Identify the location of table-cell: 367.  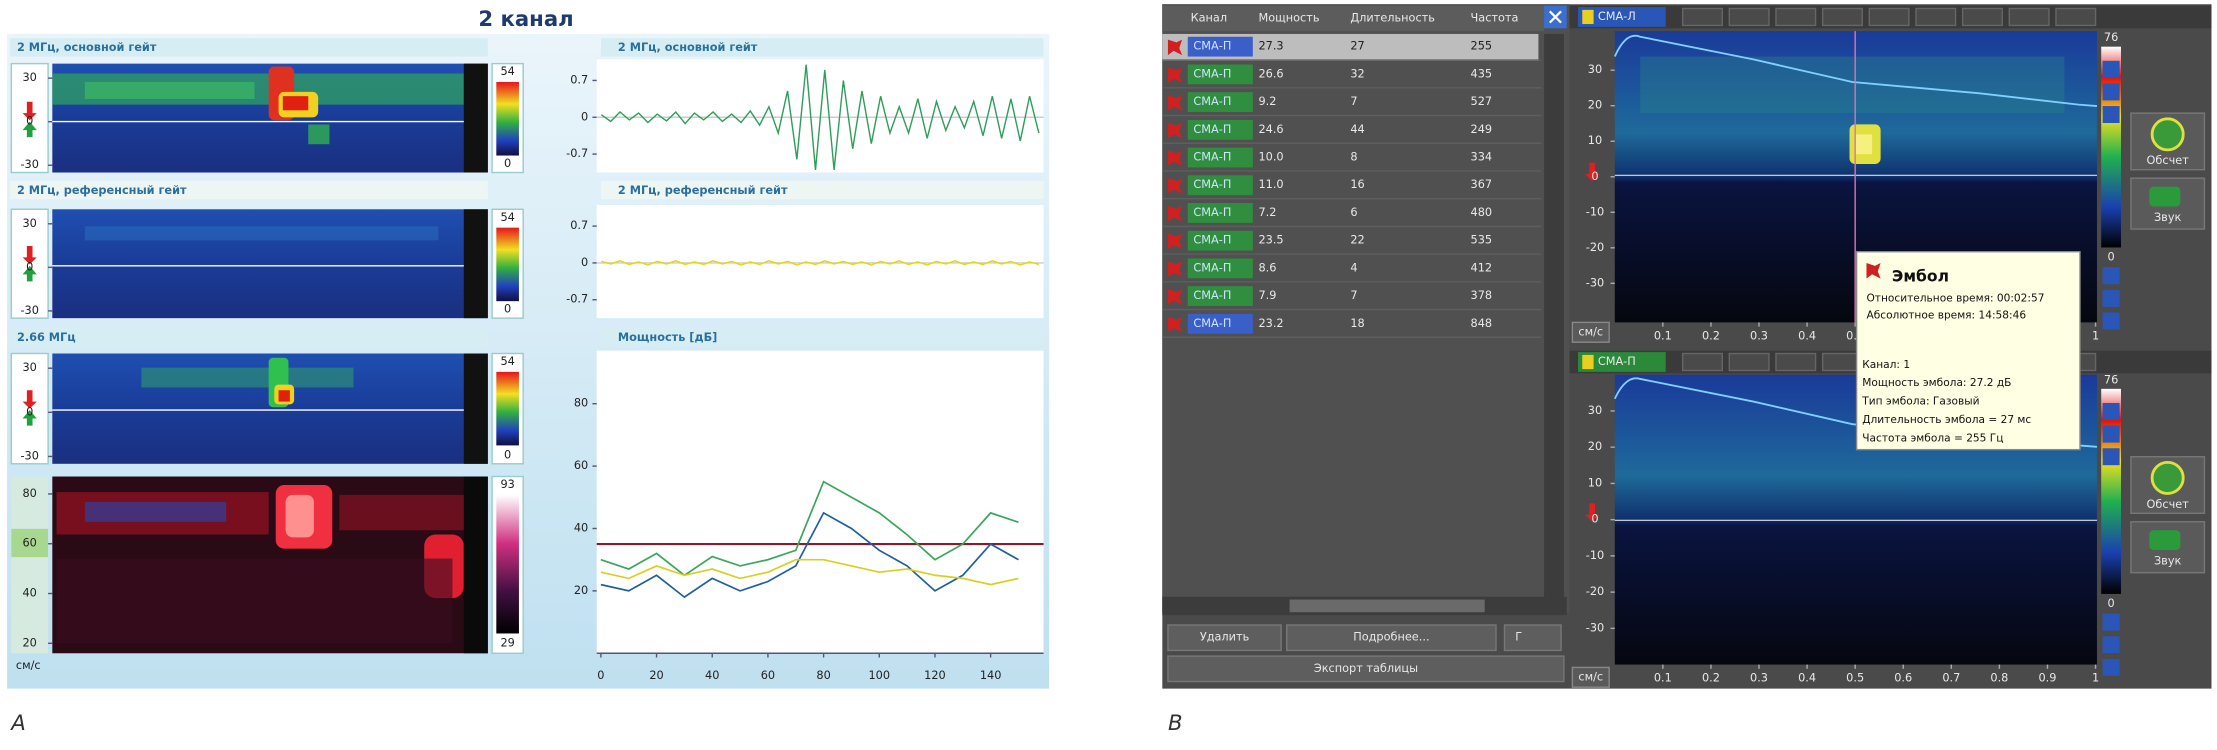
(1482, 184).